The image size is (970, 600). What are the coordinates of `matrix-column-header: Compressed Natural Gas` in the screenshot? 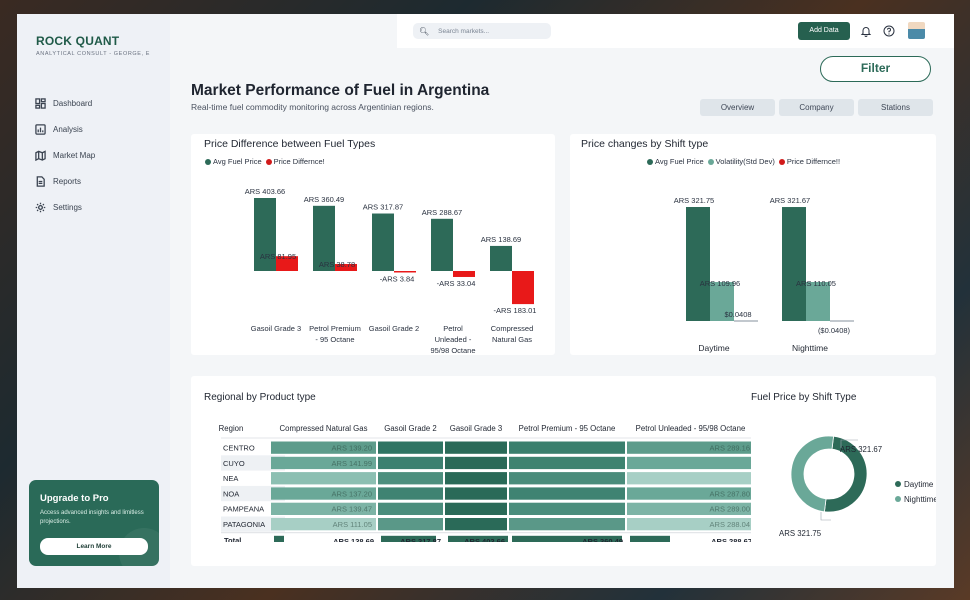 It's located at (324, 428).